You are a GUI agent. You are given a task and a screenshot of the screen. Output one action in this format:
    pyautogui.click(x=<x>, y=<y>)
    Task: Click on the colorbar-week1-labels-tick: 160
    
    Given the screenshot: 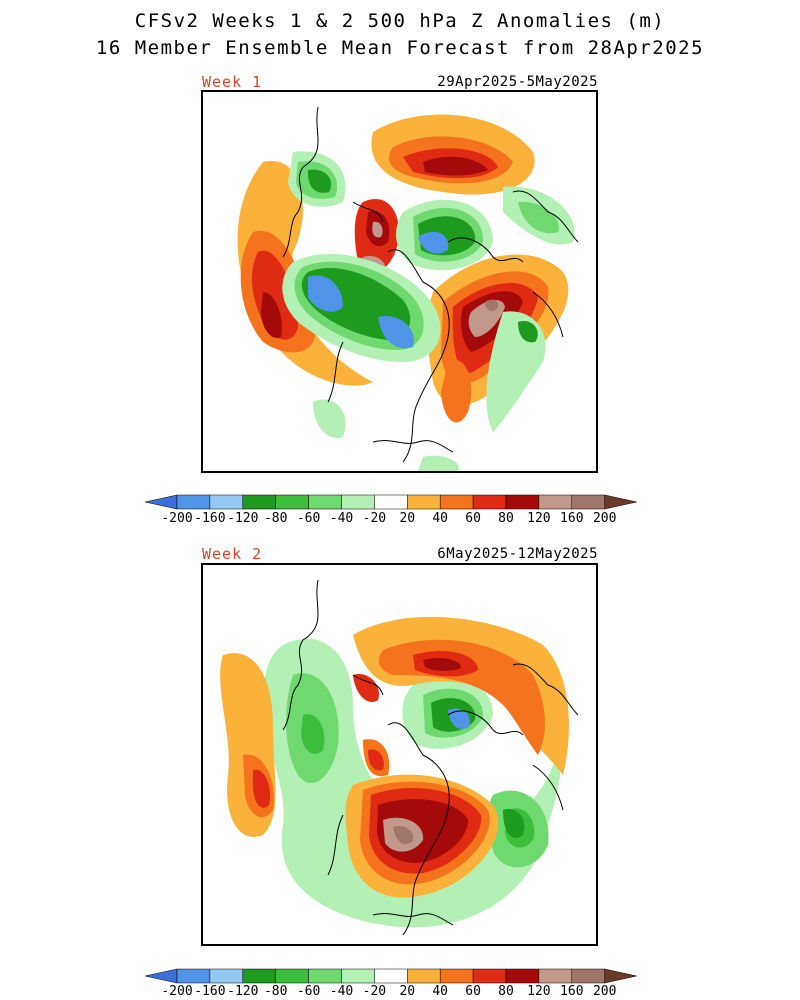 What is the action you would take?
    pyautogui.click(x=572, y=518)
    